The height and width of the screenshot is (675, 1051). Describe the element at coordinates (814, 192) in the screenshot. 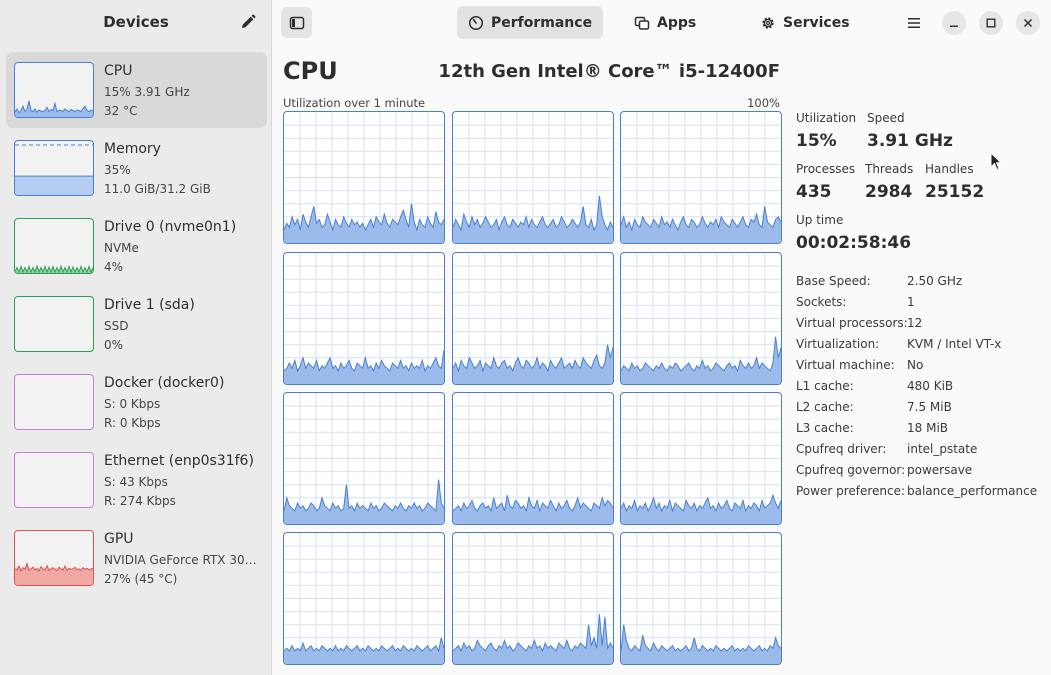

I see `processes-value: 435` at that location.